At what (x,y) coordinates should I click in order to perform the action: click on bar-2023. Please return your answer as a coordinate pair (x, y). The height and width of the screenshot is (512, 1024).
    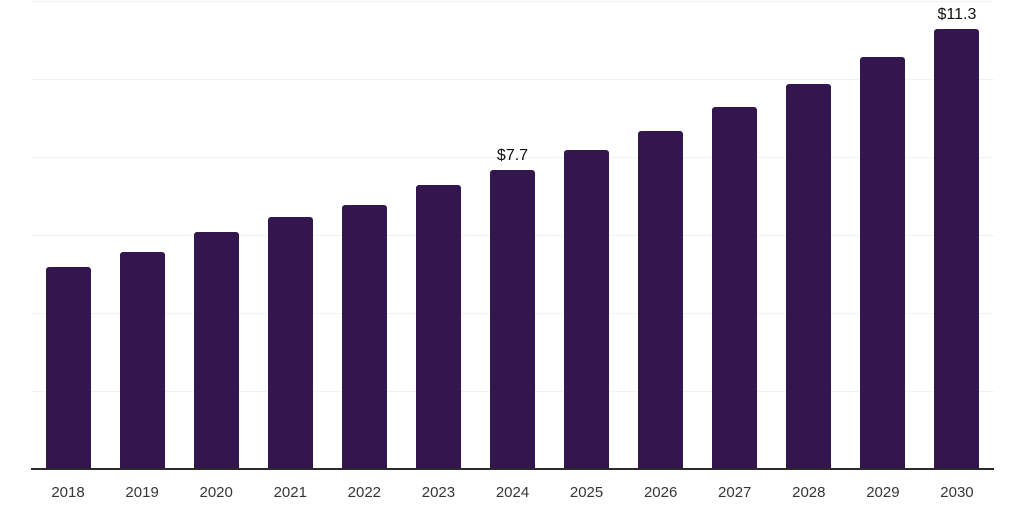
    Looking at the image, I should click on (438, 327).